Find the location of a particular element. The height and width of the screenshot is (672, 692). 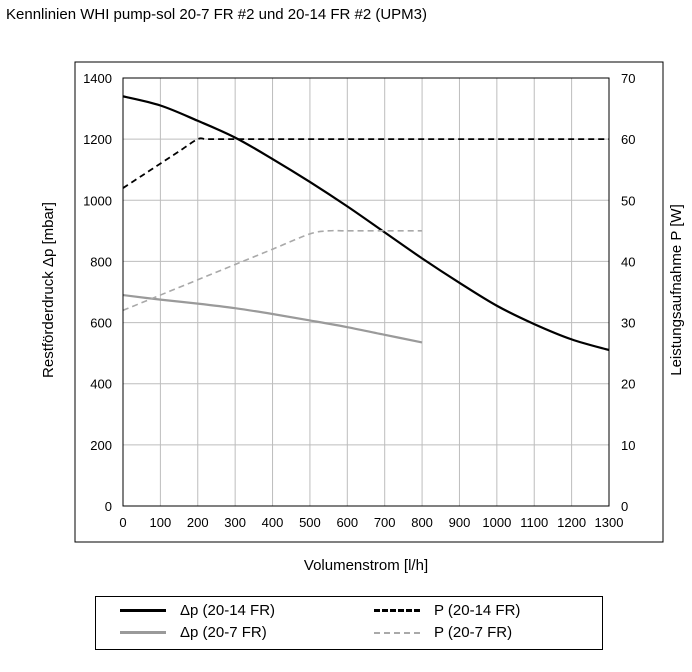

x-tick-label: 1300 is located at coordinates (609, 522).